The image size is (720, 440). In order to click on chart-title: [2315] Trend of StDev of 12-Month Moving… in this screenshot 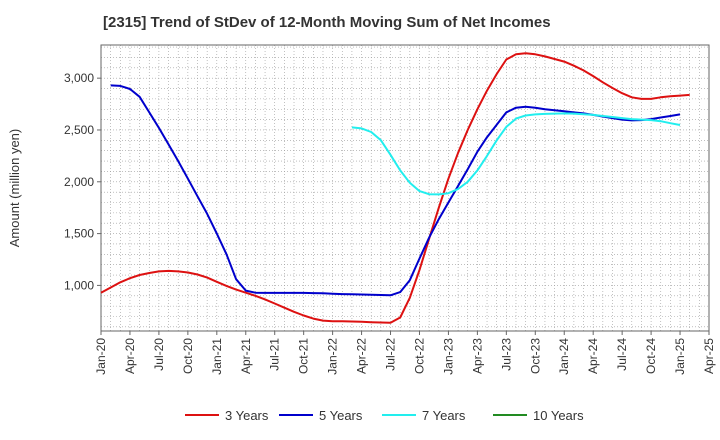, I will do `click(327, 22)`.